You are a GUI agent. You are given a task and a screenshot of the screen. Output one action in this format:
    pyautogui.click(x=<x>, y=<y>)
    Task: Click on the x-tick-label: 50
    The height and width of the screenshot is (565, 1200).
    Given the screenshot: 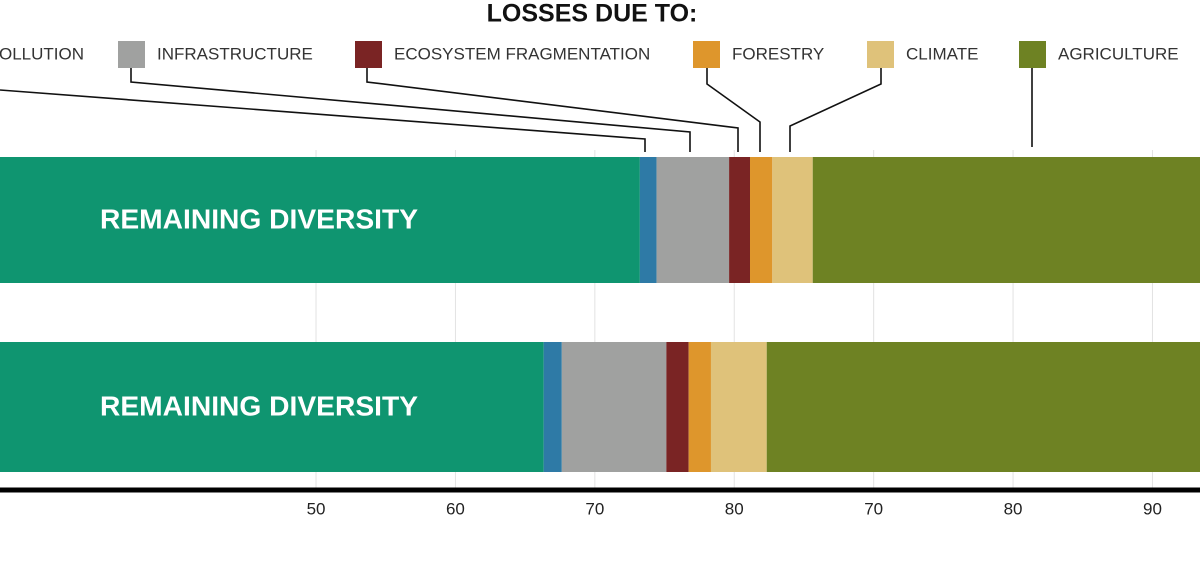 What is the action you would take?
    pyautogui.click(x=316, y=508)
    